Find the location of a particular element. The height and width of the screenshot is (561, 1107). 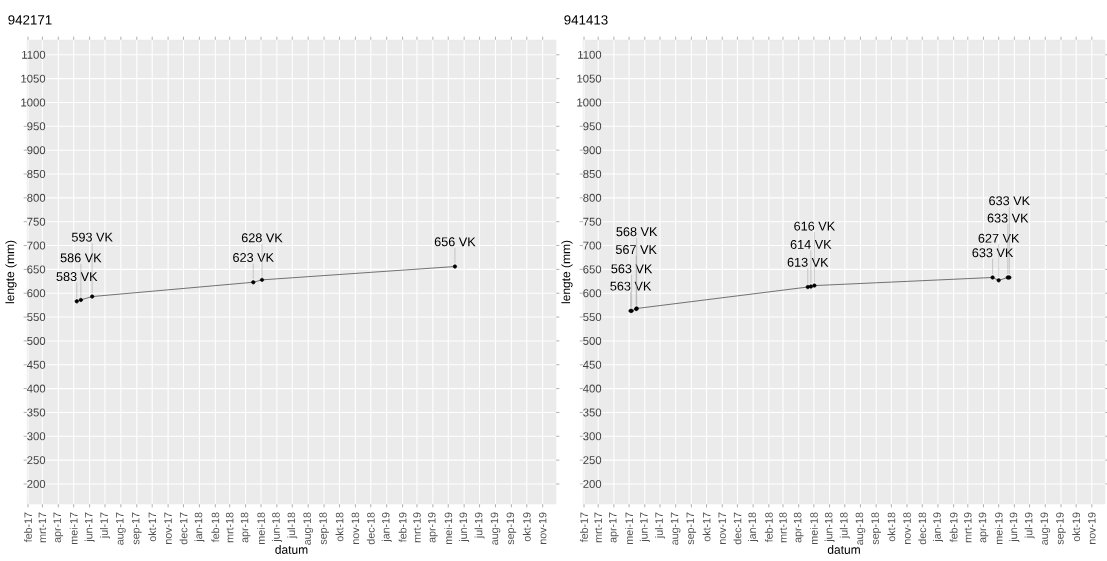

y-tick-label: 950 is located at coordinates (592, 126).